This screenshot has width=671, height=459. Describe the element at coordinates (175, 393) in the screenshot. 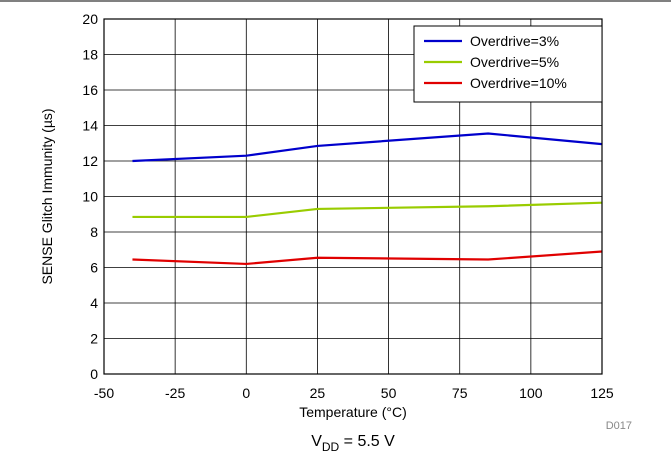

I see `x-tick-label: -25` at that location.